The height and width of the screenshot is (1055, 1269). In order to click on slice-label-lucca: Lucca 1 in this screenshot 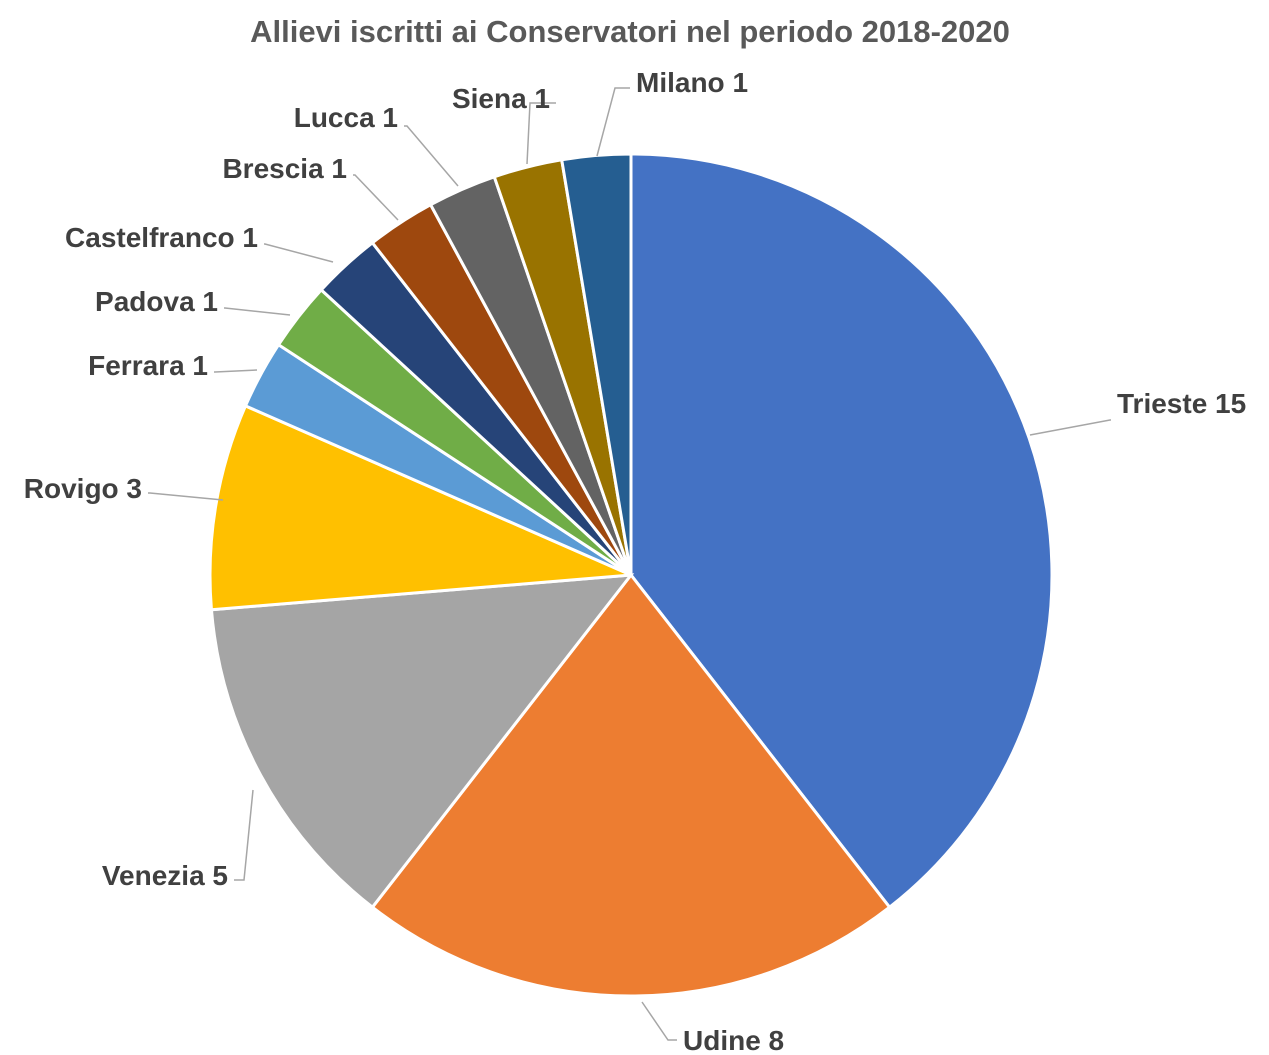, I will do `click(346, 117)`.